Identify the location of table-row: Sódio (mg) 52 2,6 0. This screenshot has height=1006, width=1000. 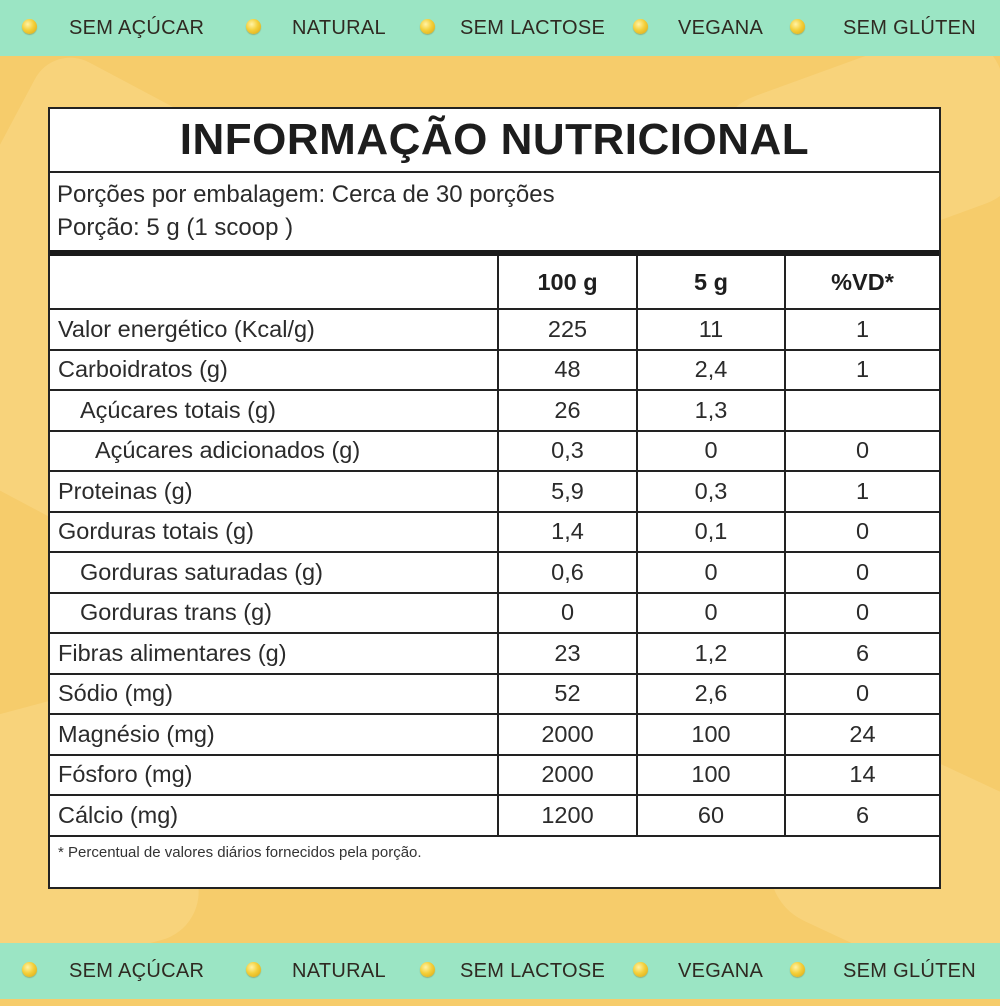
(494, 693).